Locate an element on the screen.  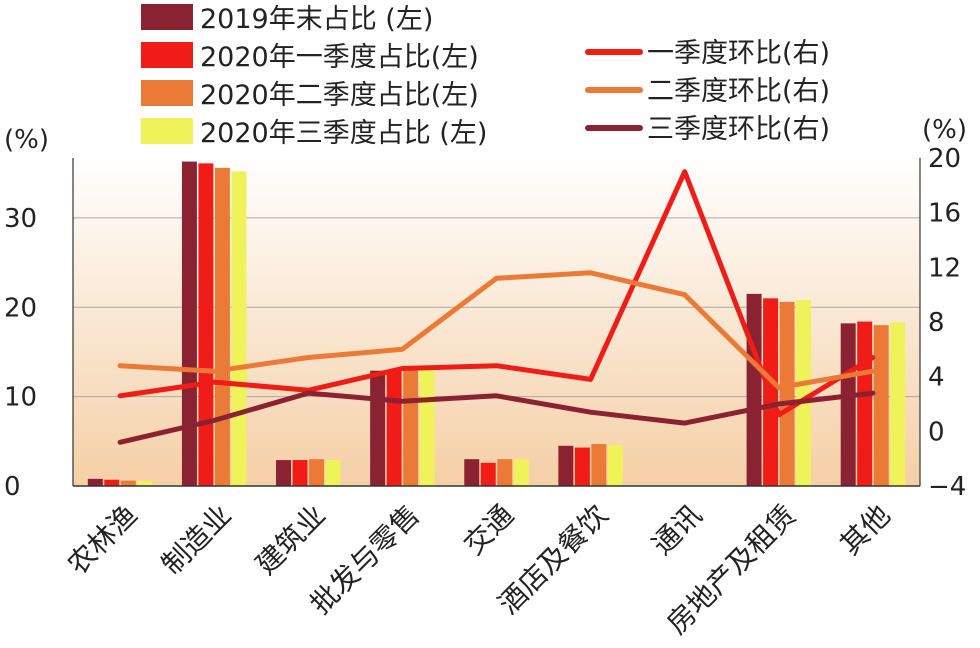
y-tick-label-right: 4 is located at coordinates (936, 378).